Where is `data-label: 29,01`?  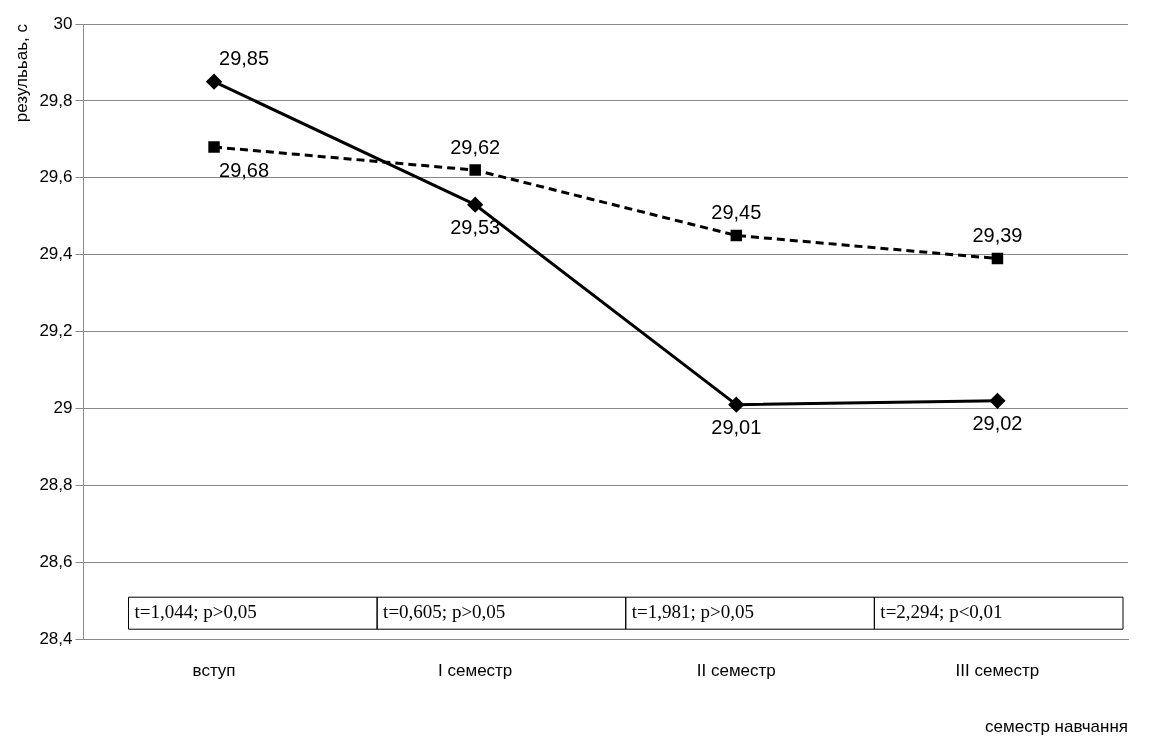
data-label: 29,01 is located at coordinates (736, 427).